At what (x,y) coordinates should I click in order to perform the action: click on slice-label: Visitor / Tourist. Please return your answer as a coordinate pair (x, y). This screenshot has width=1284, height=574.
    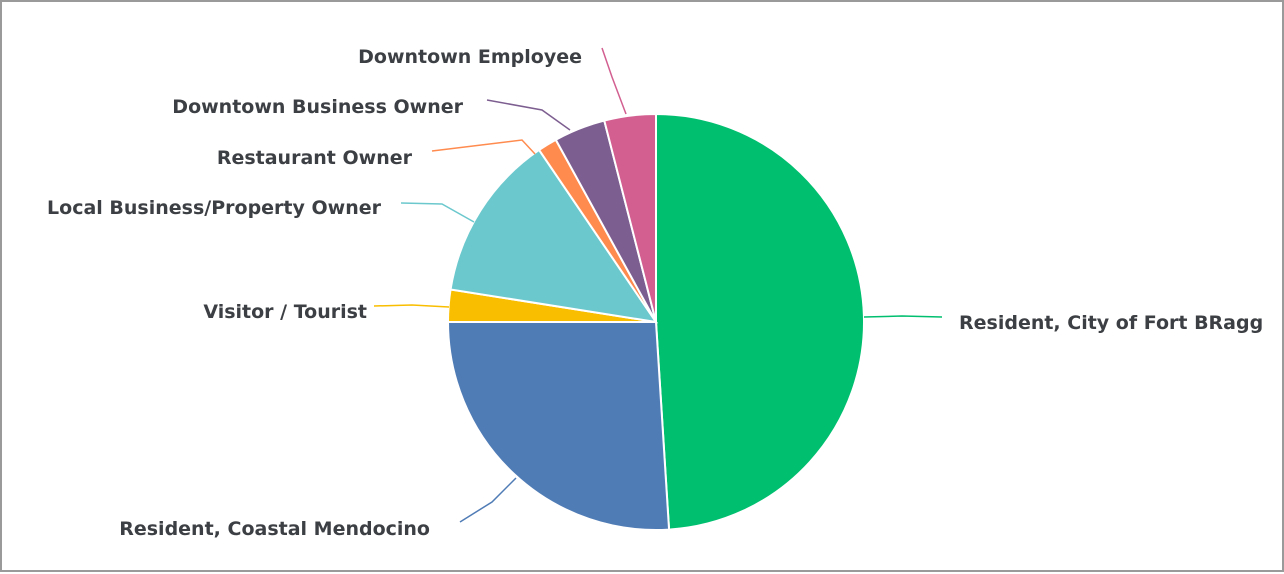
    Looking at the image, I should click on (285, 312).